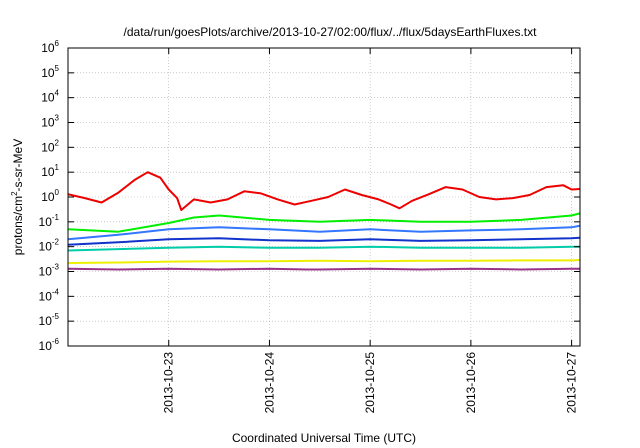 Image resolution: width=640 pixels, height=448 pixels. Describe the element at coordinates (56, 267) in the screenshot. I see `y-tick-exp: -3` at that location.